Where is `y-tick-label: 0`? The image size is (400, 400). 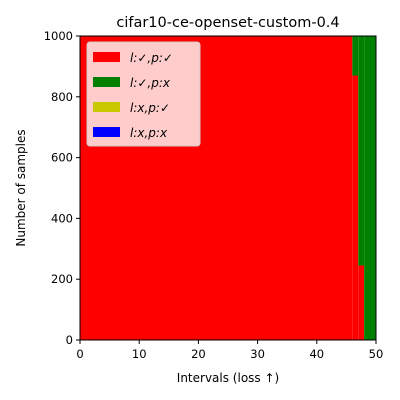 y-tick-label: 0 is located at coordinates (69, 340).